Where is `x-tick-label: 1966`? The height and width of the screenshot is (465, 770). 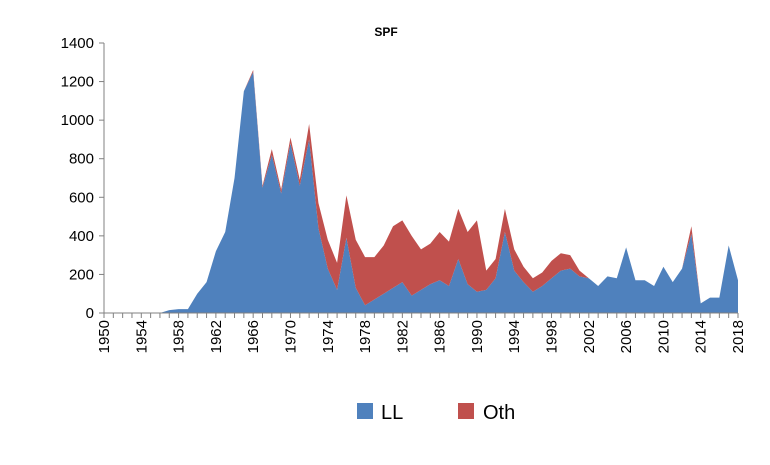
x-tick-label: 1966 is located at coordinates (253, 336).